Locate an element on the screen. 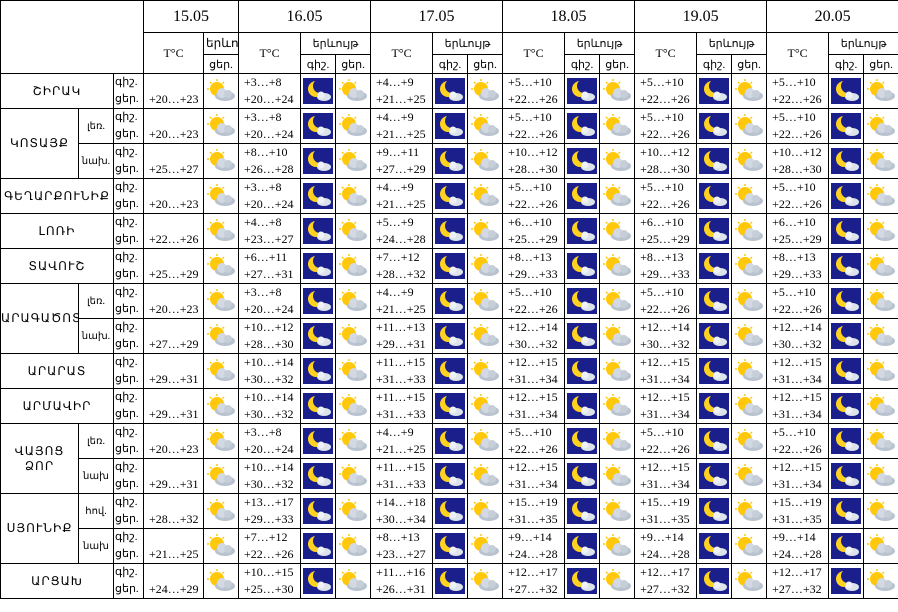 The width and height of the screenshot is (898, 612). region-name: ԼՈՌԻ is located at coordinates (57, 231).